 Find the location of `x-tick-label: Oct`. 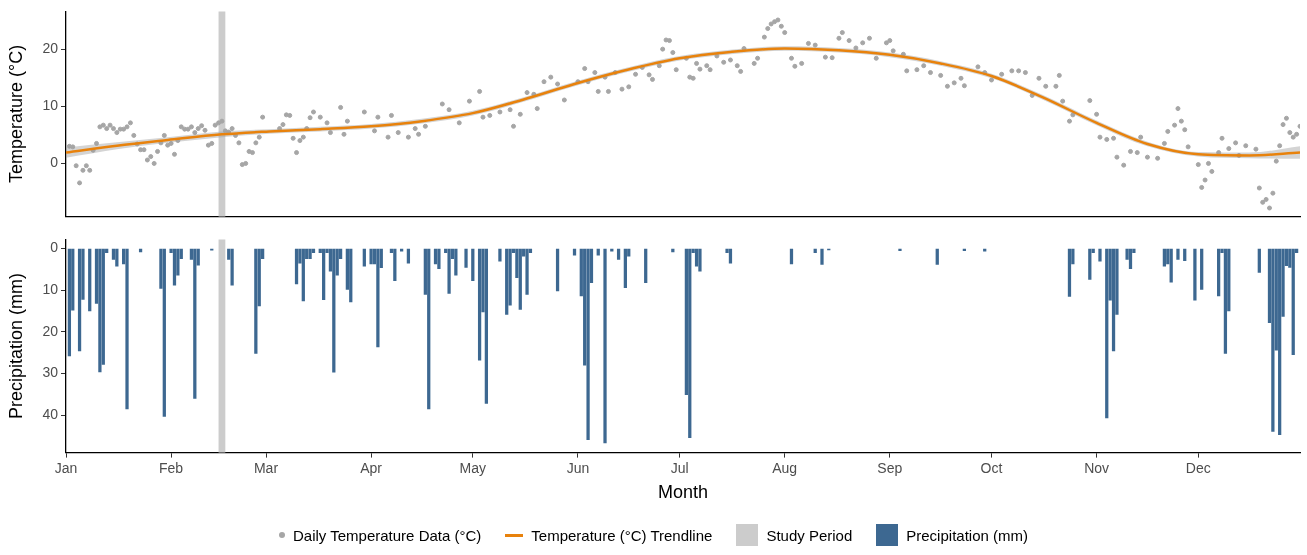

x-tick-label: Oct is located at coordinates (991, 467).